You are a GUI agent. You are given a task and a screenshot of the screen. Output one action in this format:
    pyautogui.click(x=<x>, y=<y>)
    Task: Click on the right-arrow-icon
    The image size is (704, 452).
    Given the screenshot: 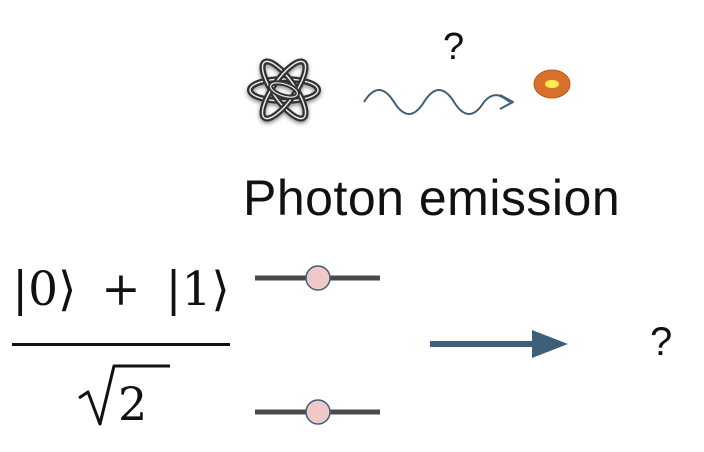 What is the action you would take?
    pyautogui.click(x=499, y=344)
    